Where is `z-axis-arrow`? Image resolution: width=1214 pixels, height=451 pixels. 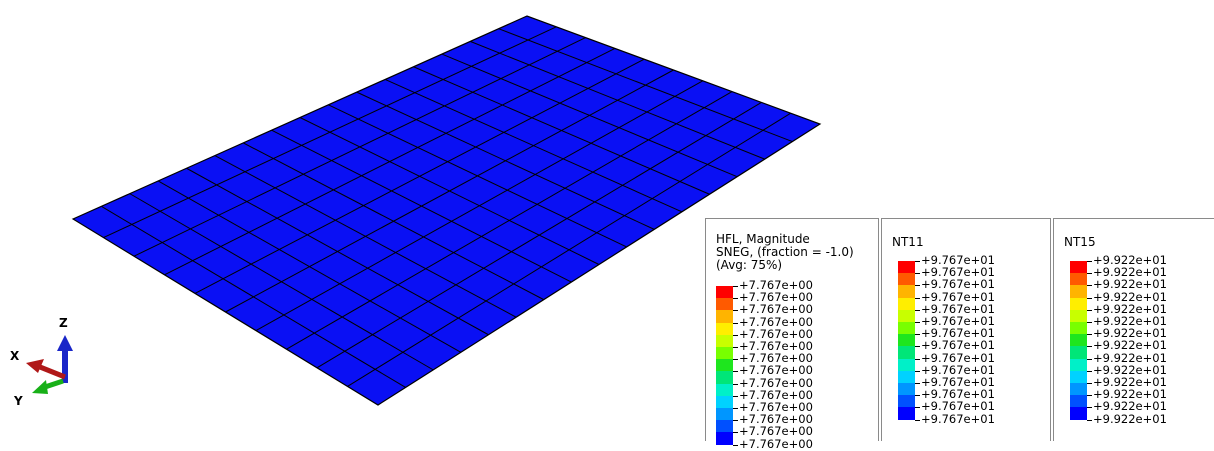
z-axis-arrow is located at coordinates (65, 359).